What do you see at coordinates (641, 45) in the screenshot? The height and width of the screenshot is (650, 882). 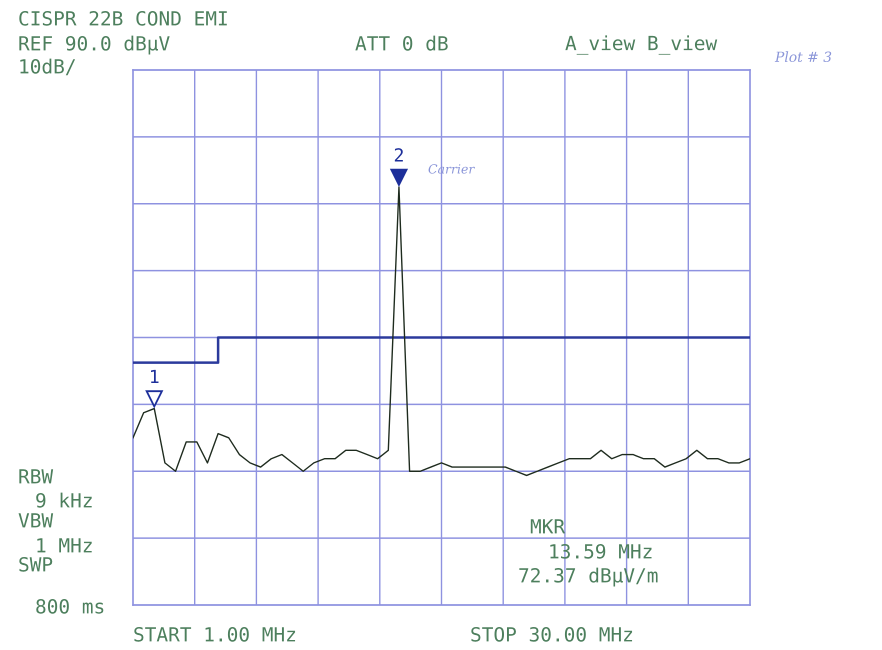 I see `text: A_view B_view` at bounding box center [641, 45].